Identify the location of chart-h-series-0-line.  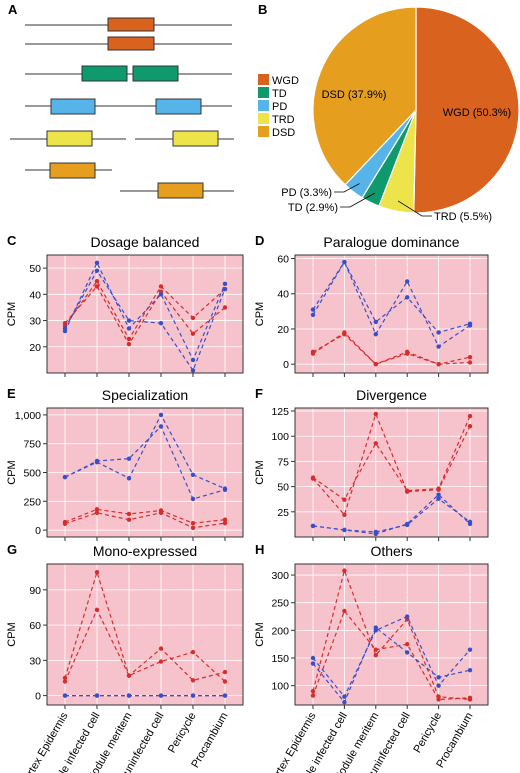
(391, 634).